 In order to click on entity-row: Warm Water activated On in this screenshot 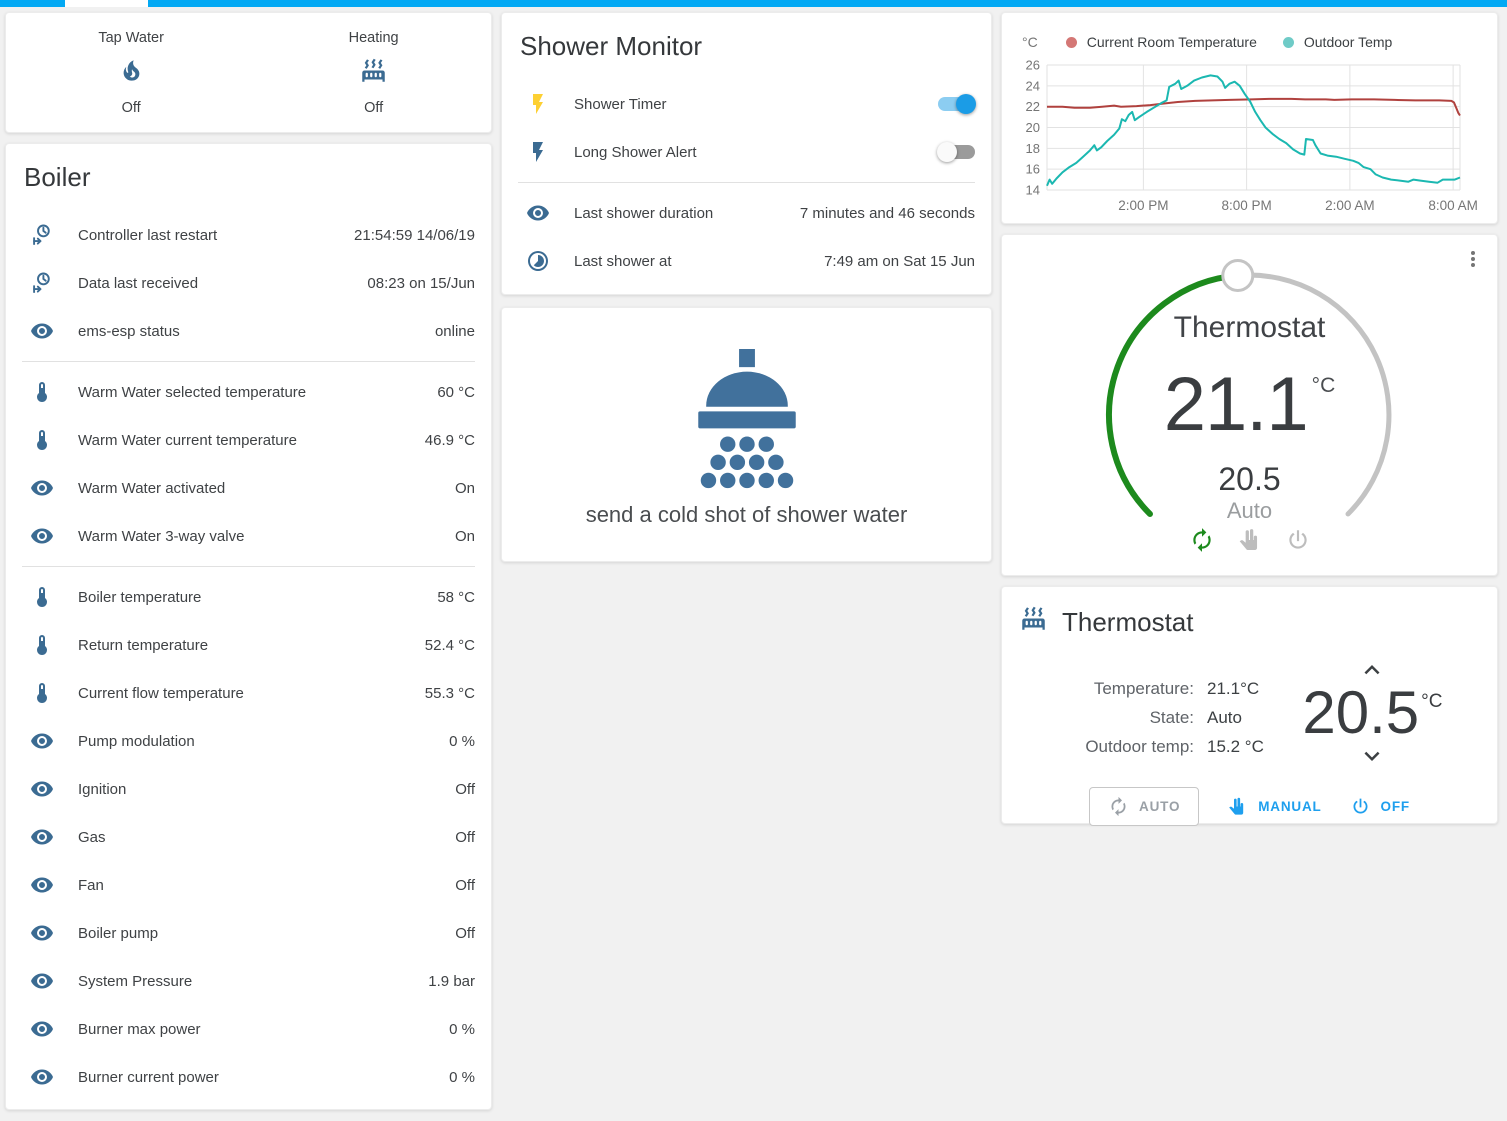, I will do `click(248, 488)`.